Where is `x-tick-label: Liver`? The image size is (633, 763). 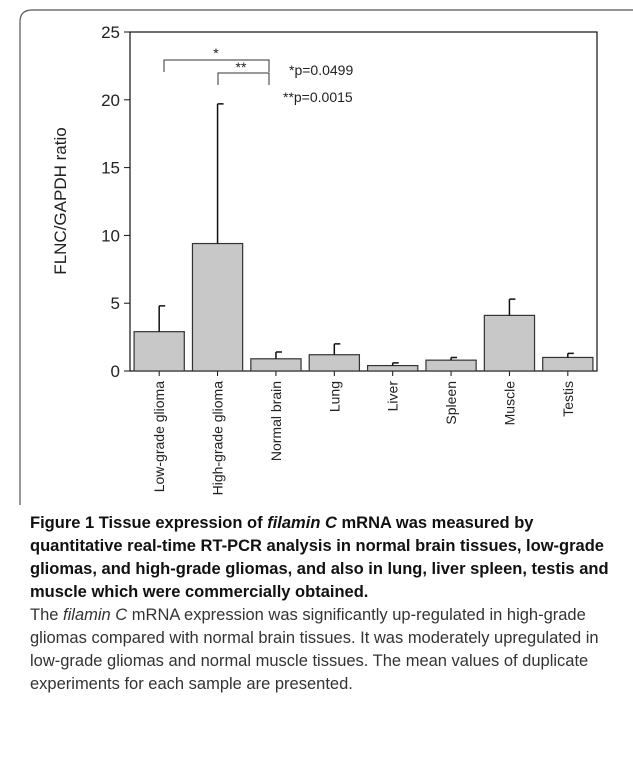
x-tick-label: Liver is located at coordinates (393, 396).